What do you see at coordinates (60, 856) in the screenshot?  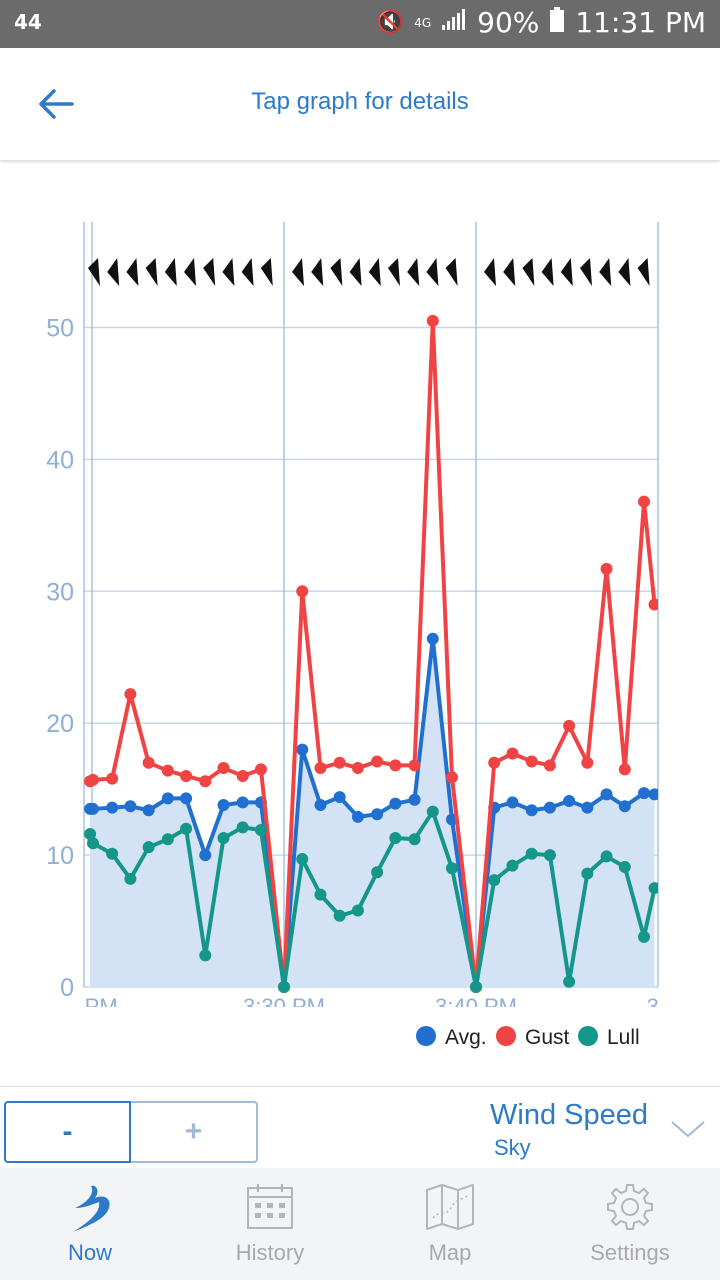 I see `y-tick-label: 10` at bounding box center [60, 856].